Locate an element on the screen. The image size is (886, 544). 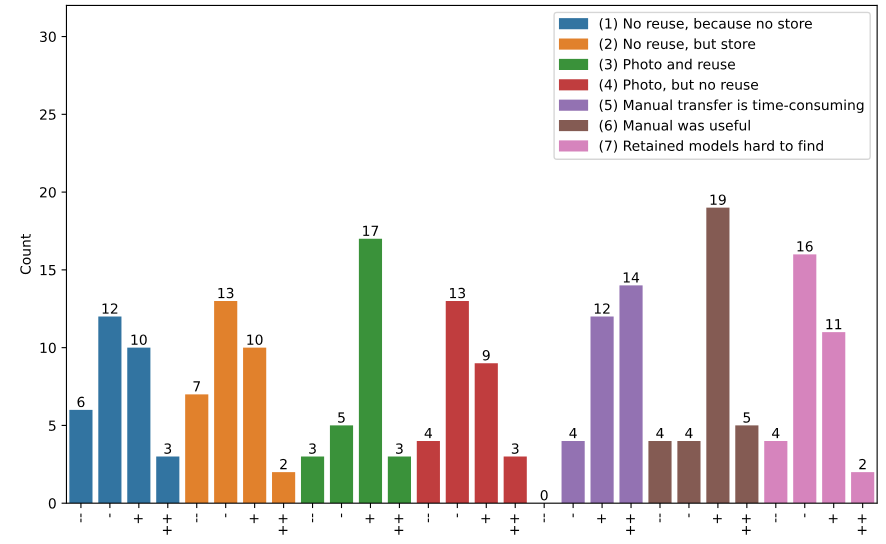
y-tick-label: 20 is located at coordinates (48, 192).